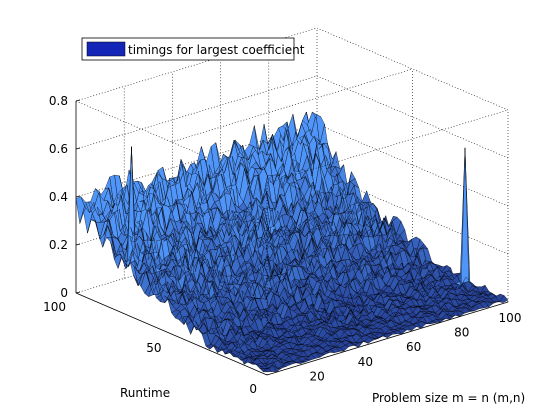 Image resolution: width=560 pixels, height=420 pixels. What do you see at coordinates (412, 69) in the screenshot?
I see `grid-top-right` at bounding box center [412, 69].